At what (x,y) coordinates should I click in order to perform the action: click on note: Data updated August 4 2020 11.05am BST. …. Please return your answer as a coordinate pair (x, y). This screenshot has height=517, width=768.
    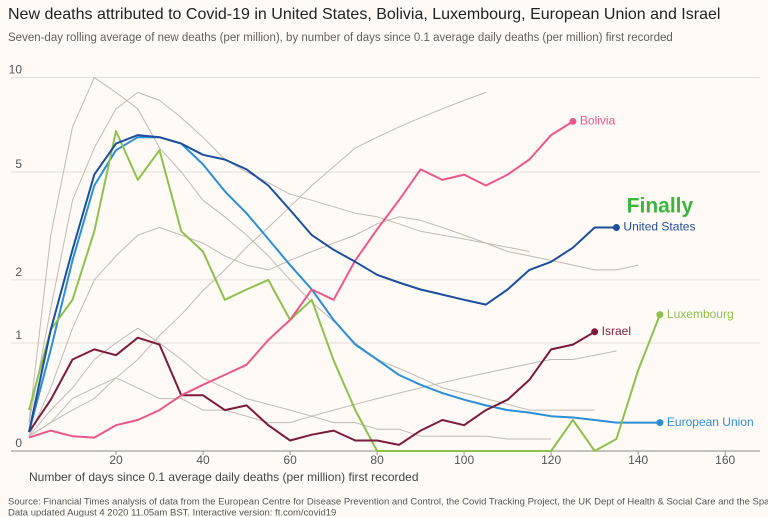
    Looking at the image, I should click on (172, 512).